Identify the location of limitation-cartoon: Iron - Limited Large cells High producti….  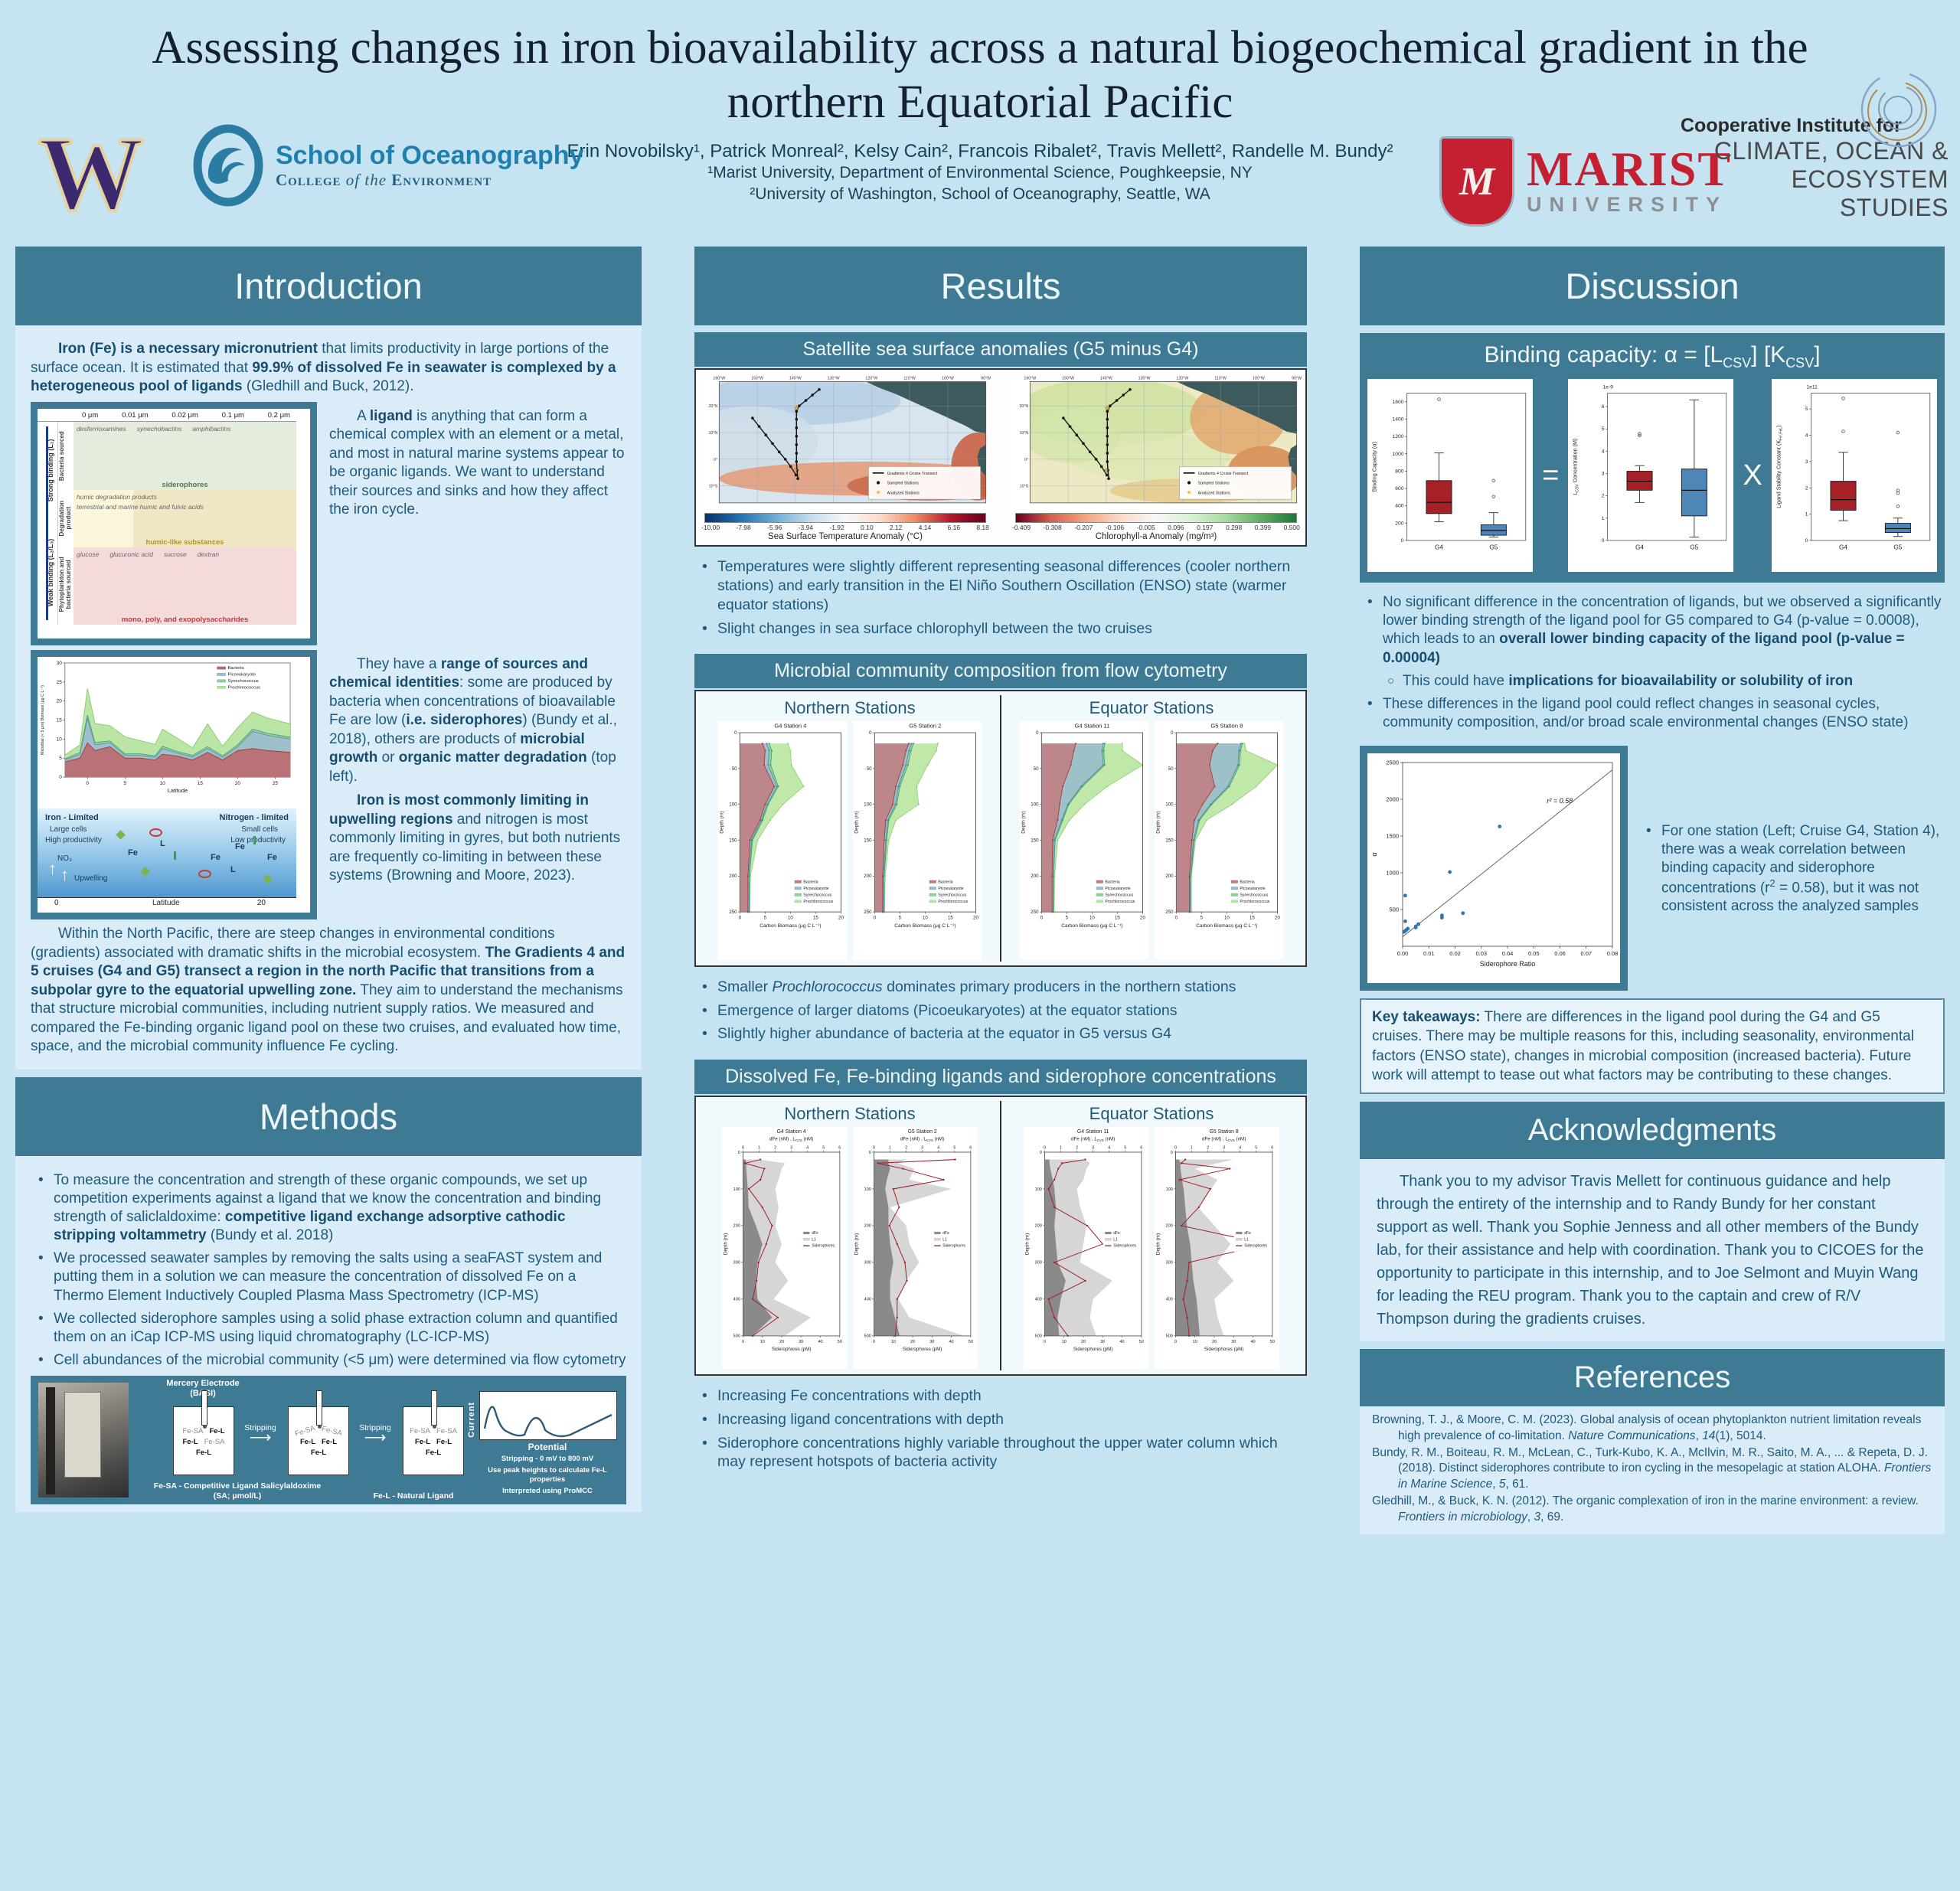
(167, 853).